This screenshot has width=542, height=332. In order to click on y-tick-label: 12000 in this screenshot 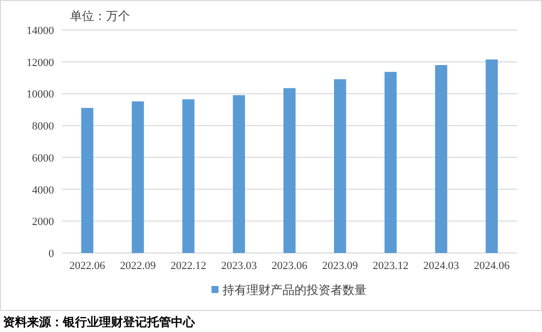, I will do `click(40, 62)`.